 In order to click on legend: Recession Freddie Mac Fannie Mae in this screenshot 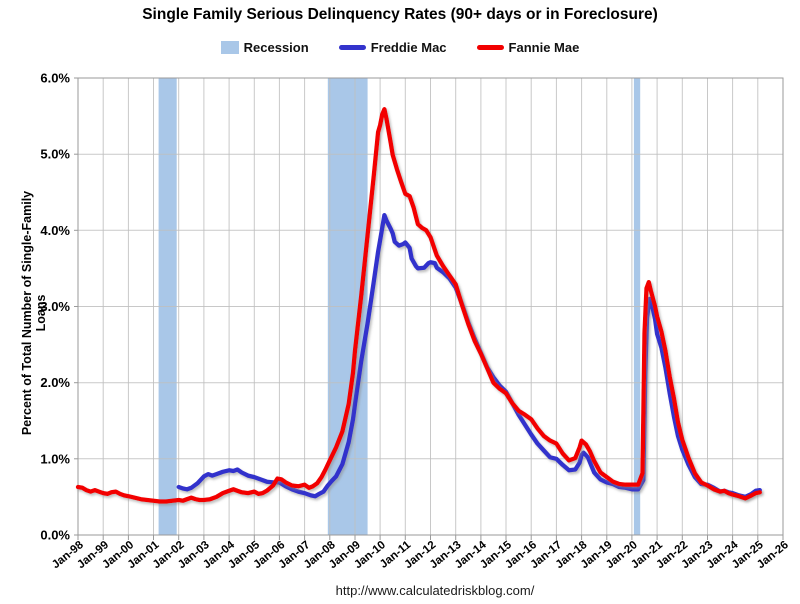, I will do `click(400, 47)`.